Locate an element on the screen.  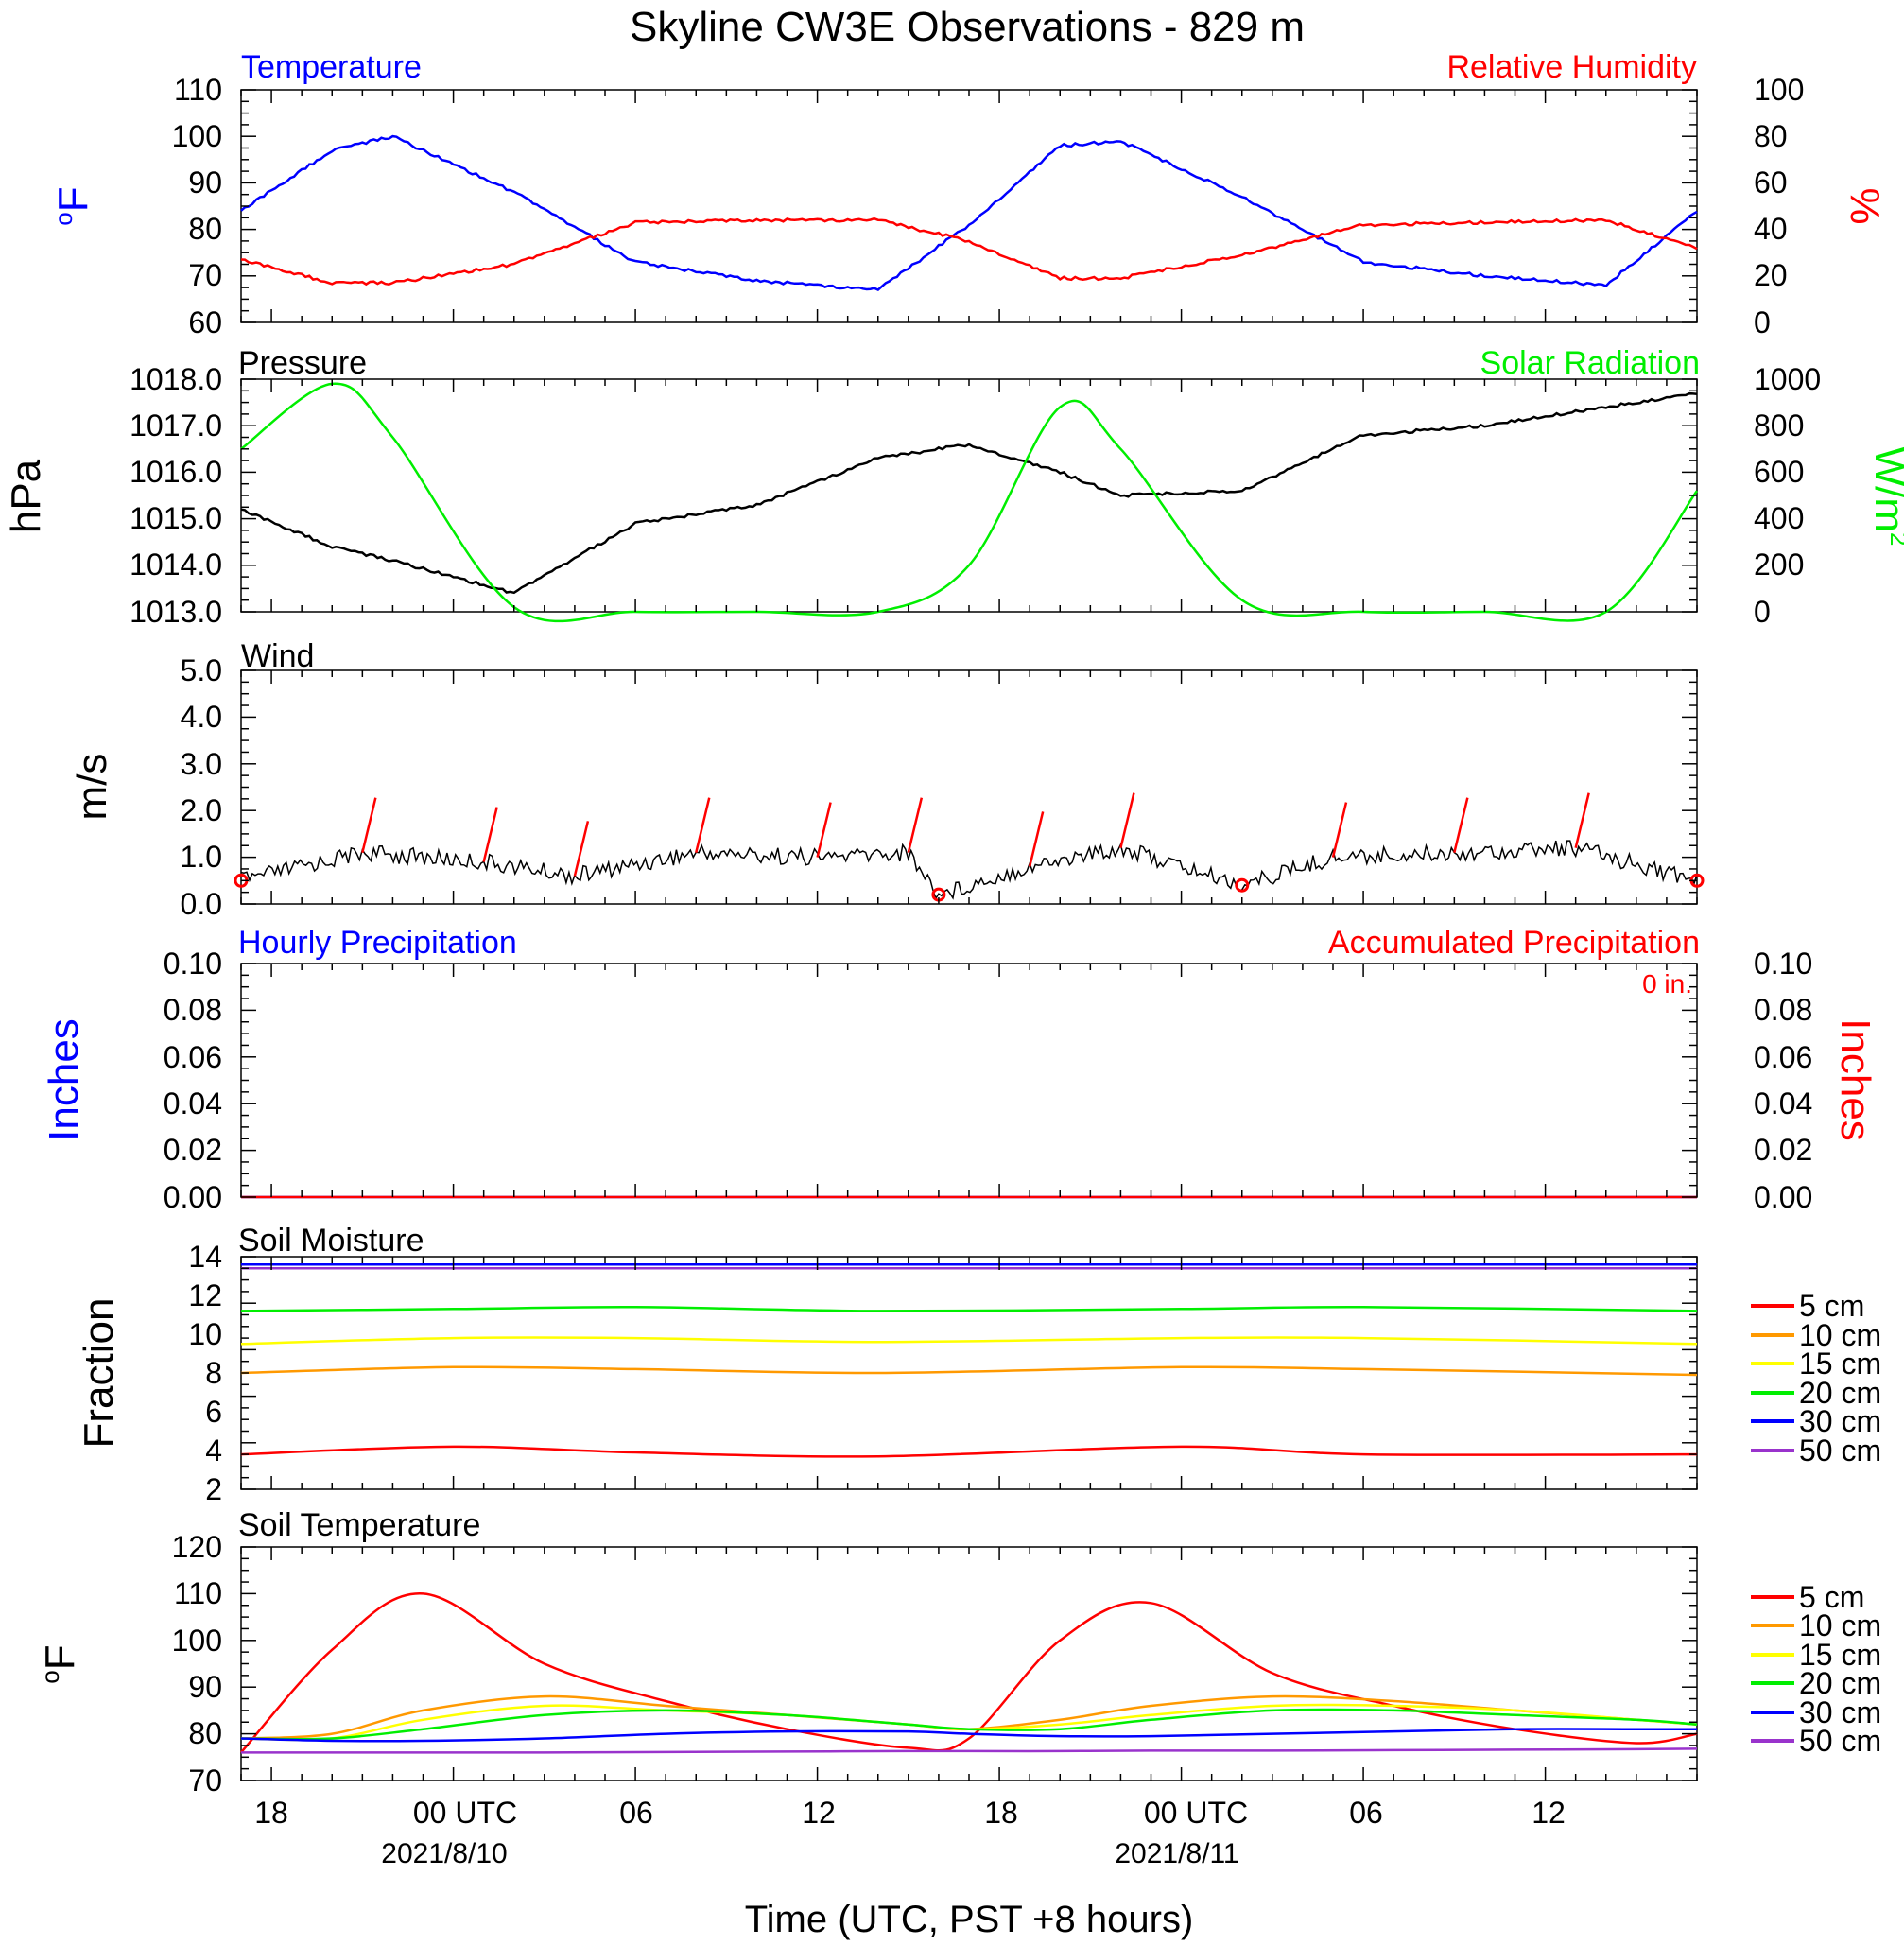
y2-tick-label: 400 is located at coordinates (1779, 518).